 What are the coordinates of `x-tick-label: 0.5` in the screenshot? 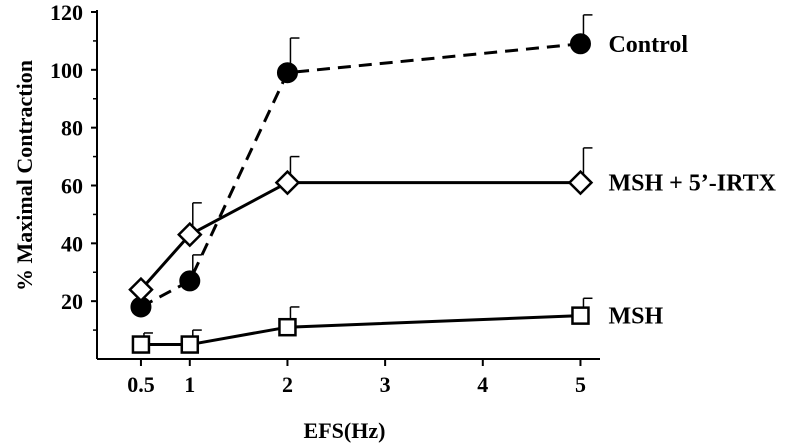 It's located at (141, 384).